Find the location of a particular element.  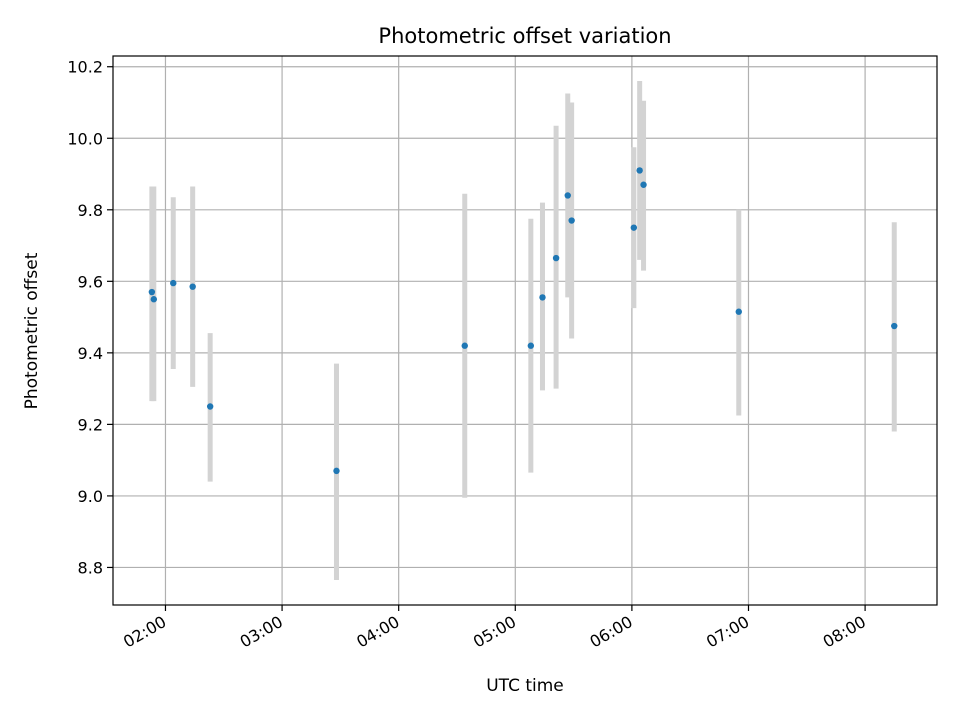

y-tick-label: 10.2 is located at coordinates (85, 67).